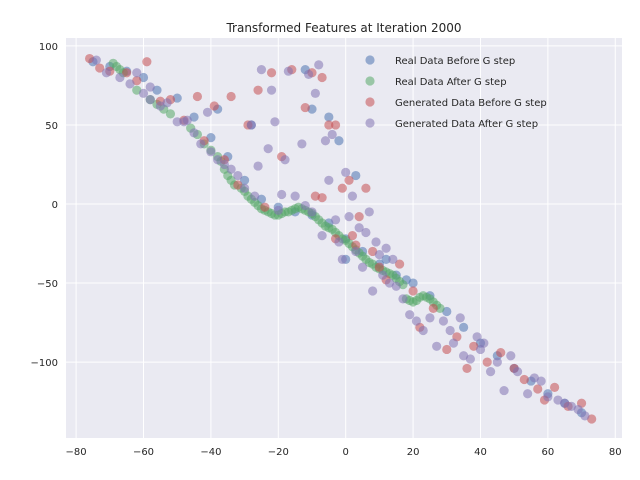  What do you see at coordinates (451, 82) in the screenshot?
I see `legend-label: Real Data After G step` at bounding box center [451, 82].